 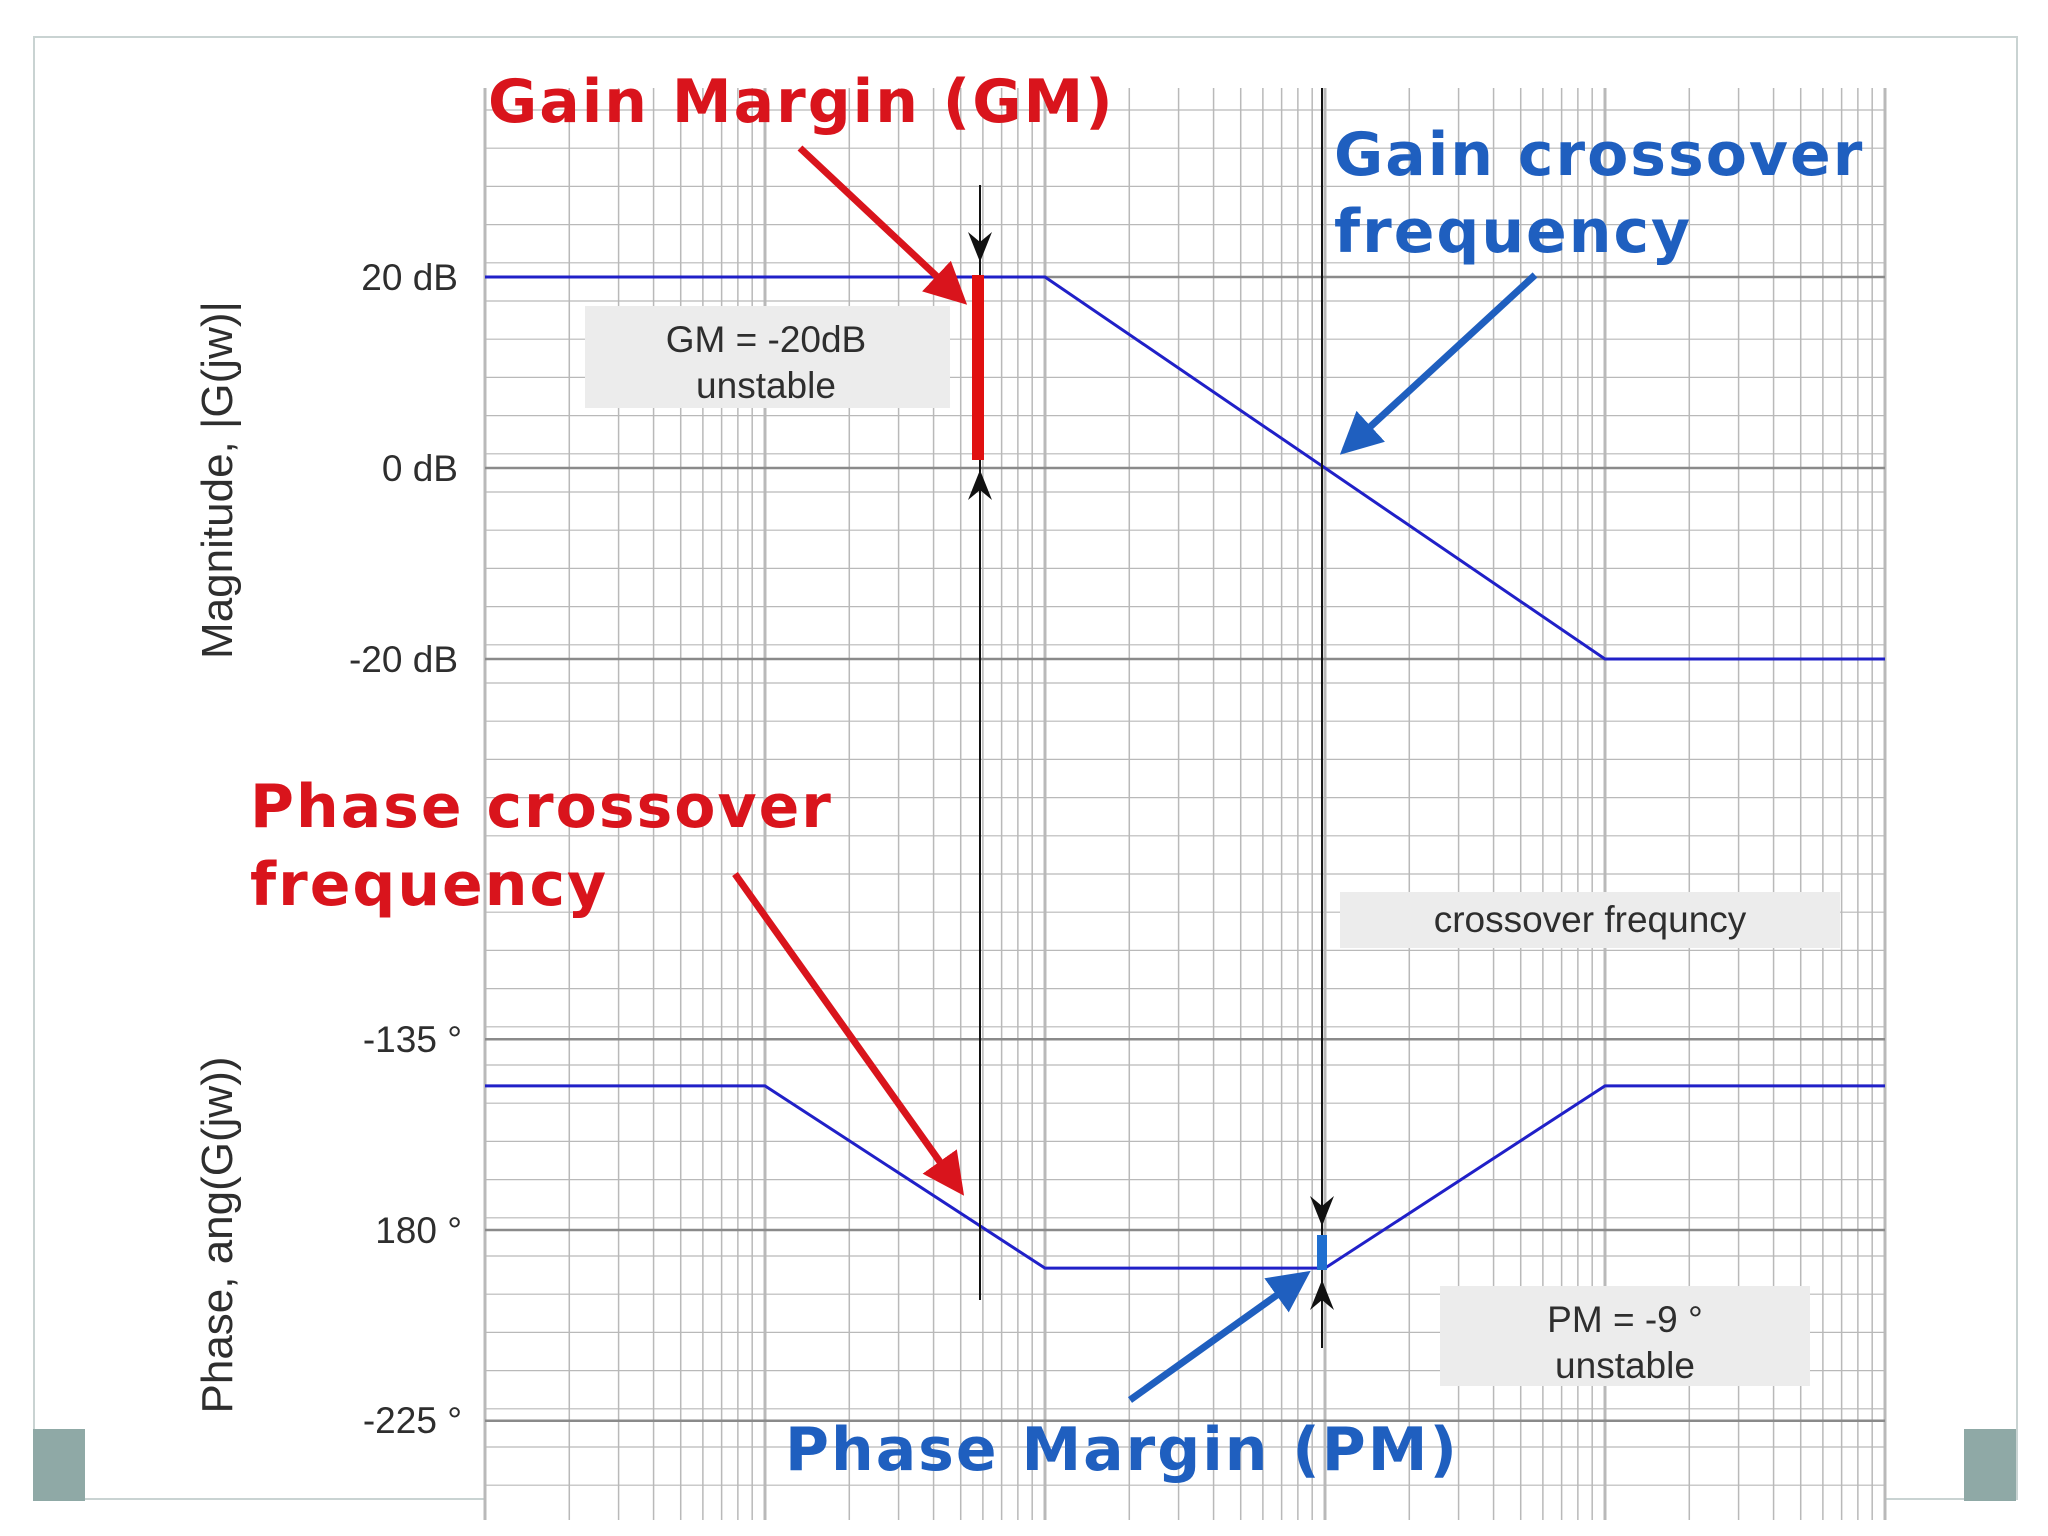 I want to click on gm-arrowhead-top, so click(x=980, y=247).